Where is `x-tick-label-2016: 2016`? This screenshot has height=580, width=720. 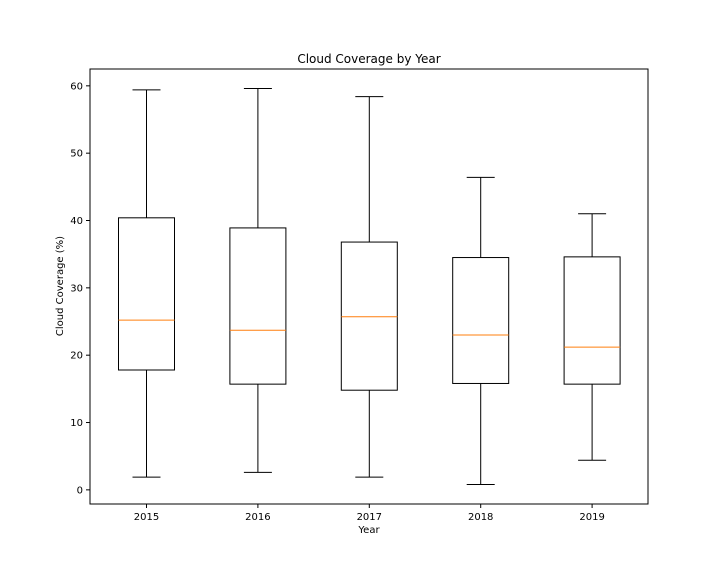
x-tick-label-2016: 2016 is located at coordinates (257, 517).